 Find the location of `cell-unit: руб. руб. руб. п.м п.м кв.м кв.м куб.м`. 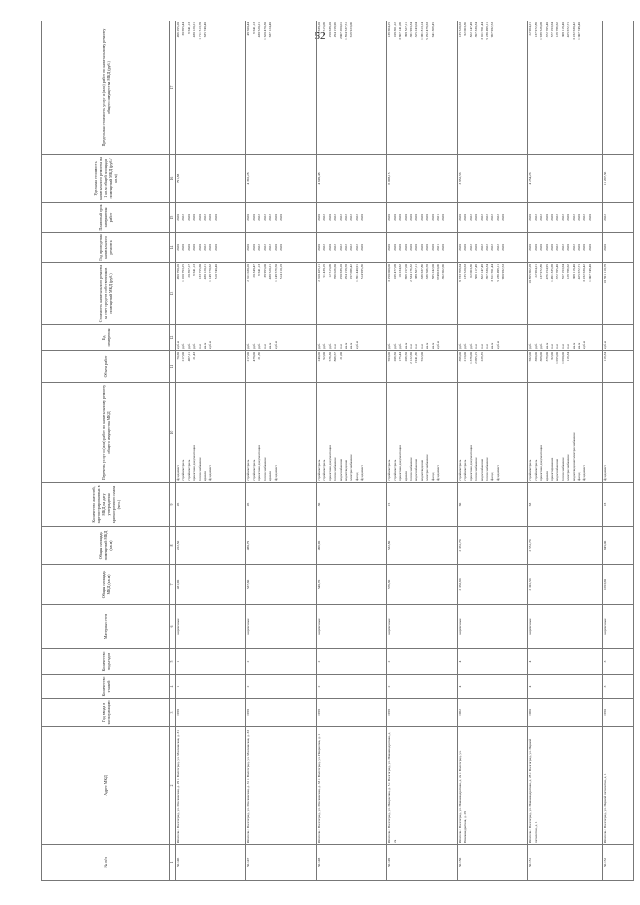

cell-unit: руб. руб. руб. п.м п.м кв.м кв.м куб.м is located at coordinates (351, 337).